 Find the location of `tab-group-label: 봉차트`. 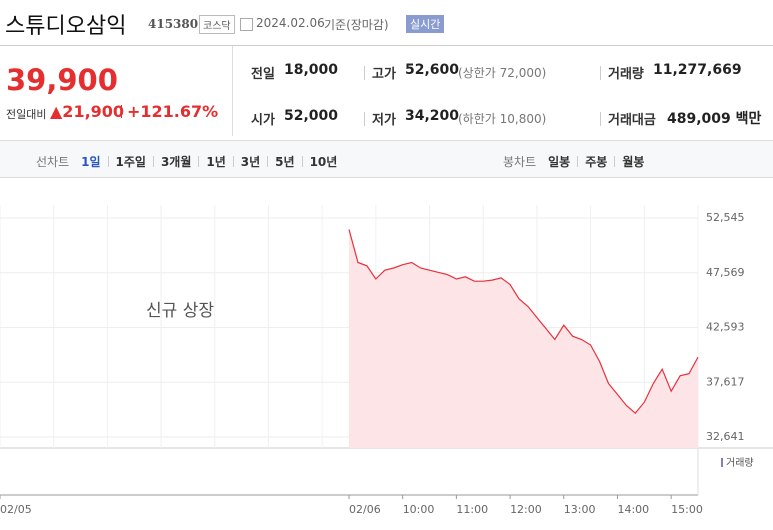

tab-group-label: 봉차트 is located at coordinates (520, 162).